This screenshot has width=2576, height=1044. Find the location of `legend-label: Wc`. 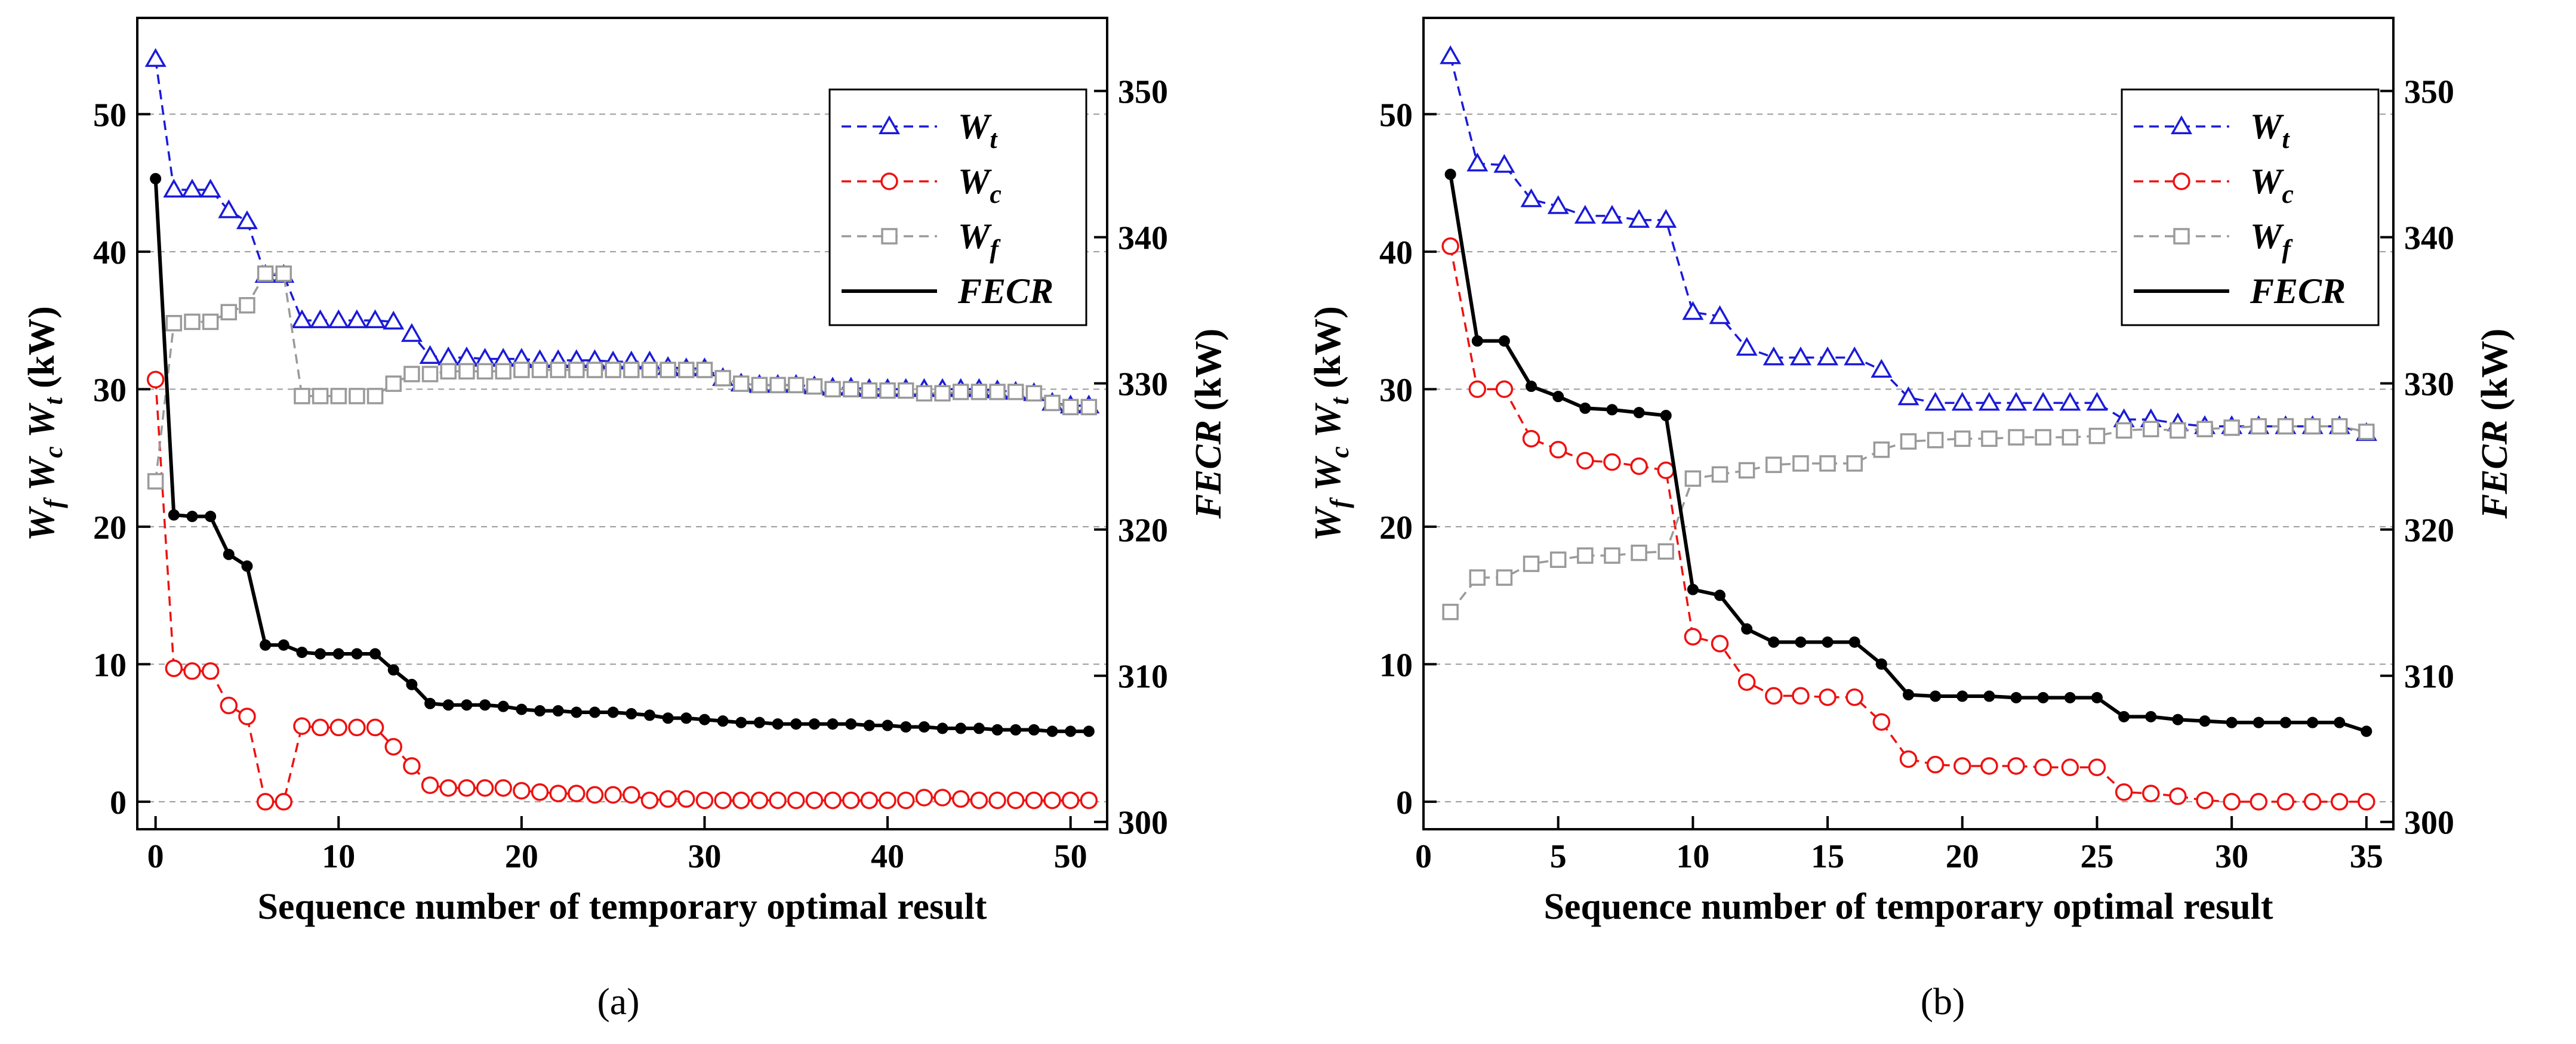

legend-label: Wc is located at coordinates (2272, 185).